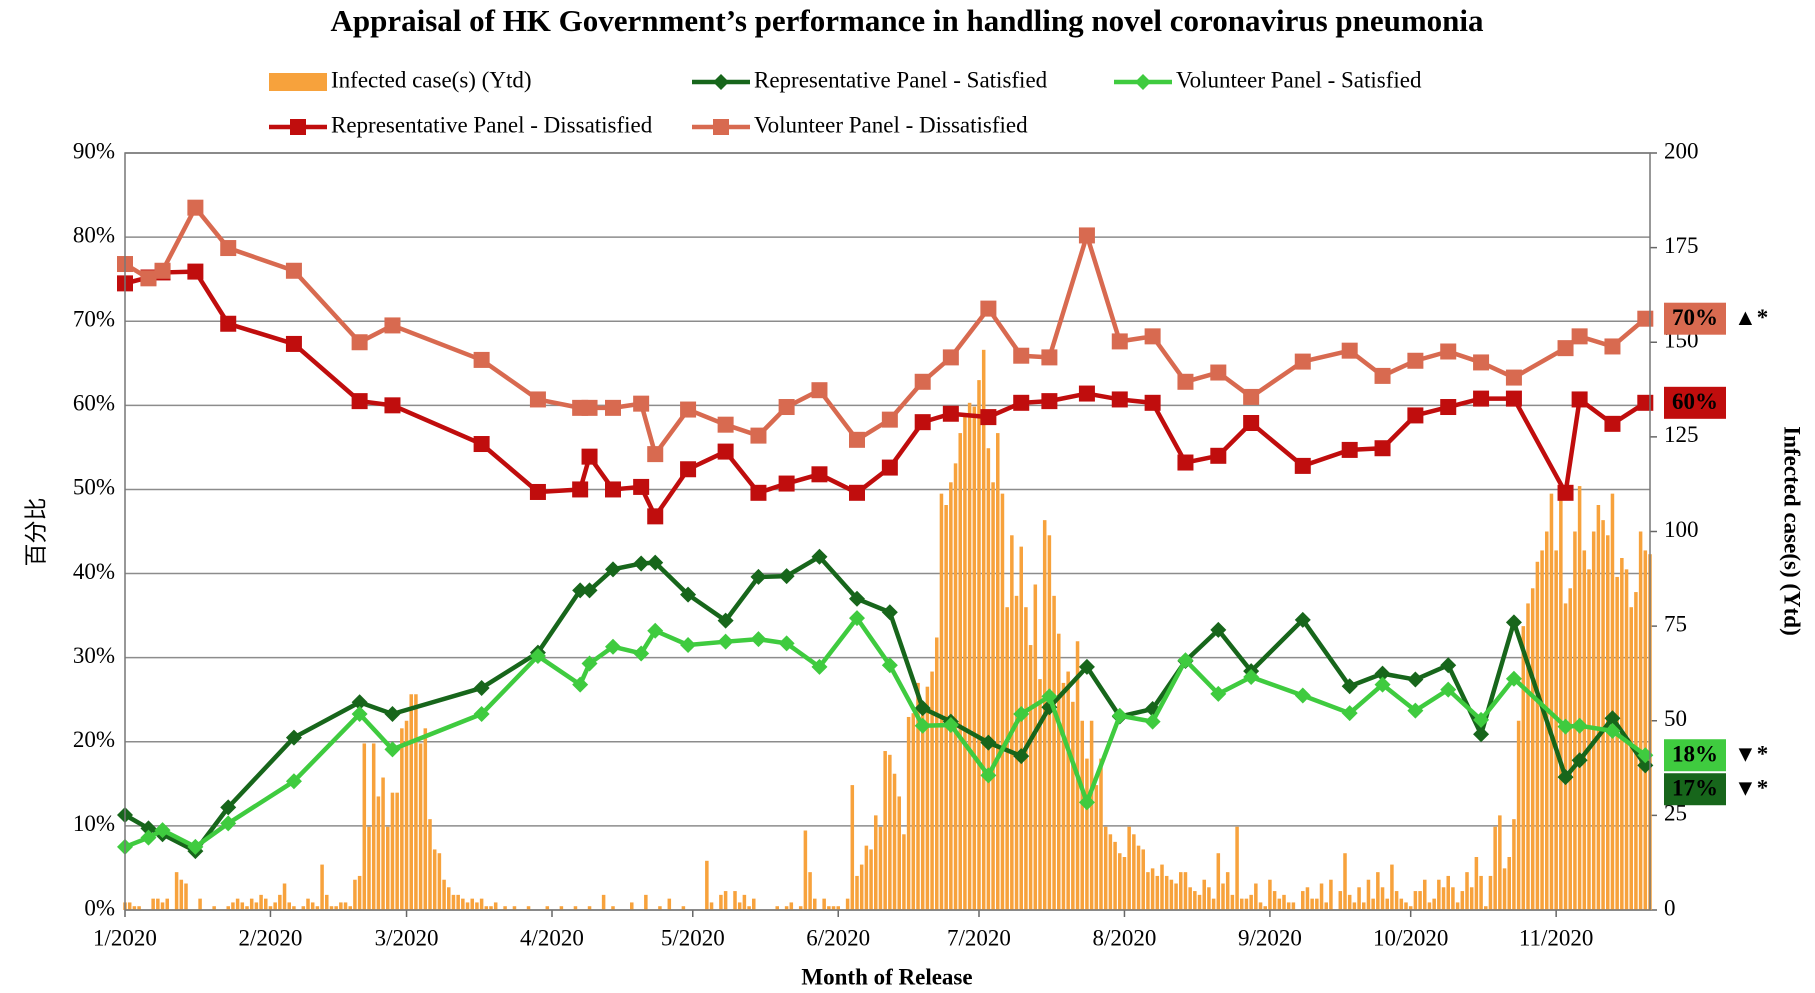 Image resolution: width=1815 pixels, height=993 pixels. I want to click on y-tick-label: 40%, so click(94, 571).